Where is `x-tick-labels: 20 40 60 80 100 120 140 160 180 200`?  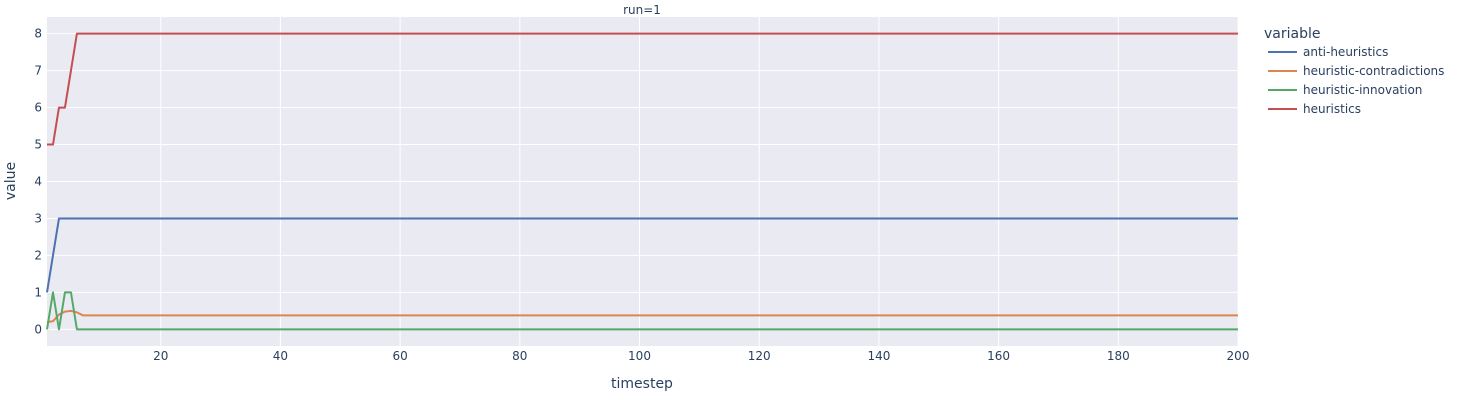 x-tick-labels: 20 40 60 80 100 120 140 160 180 200 is located at coordinates (701, 356).